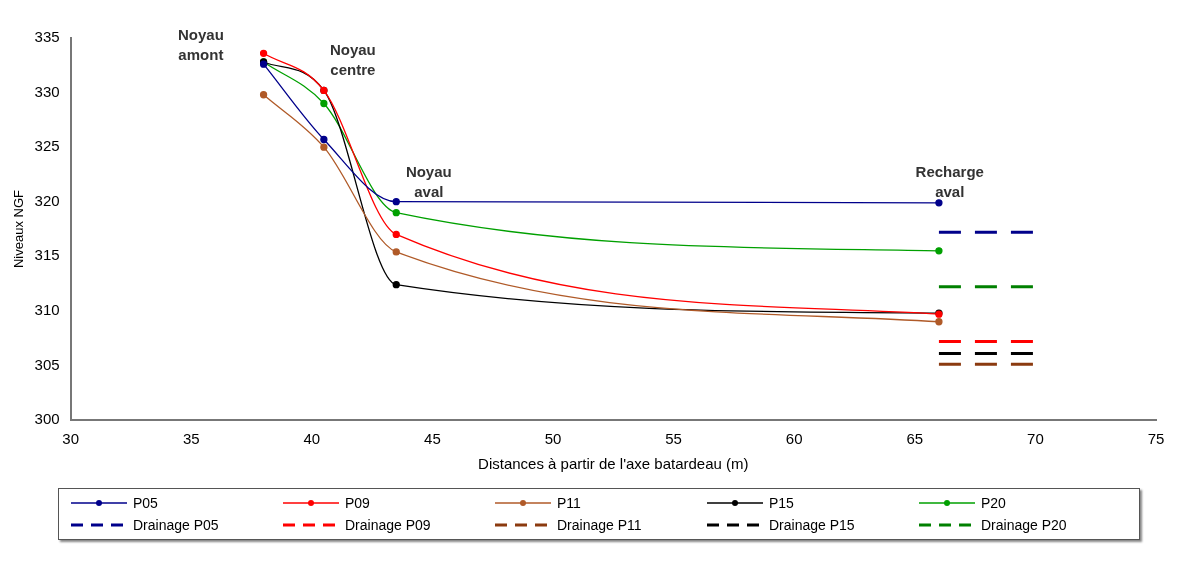 Image resolution: width=1186 pixels, height=583 pixels. I want to click on x-tick-label: 60, so click(794, 439).